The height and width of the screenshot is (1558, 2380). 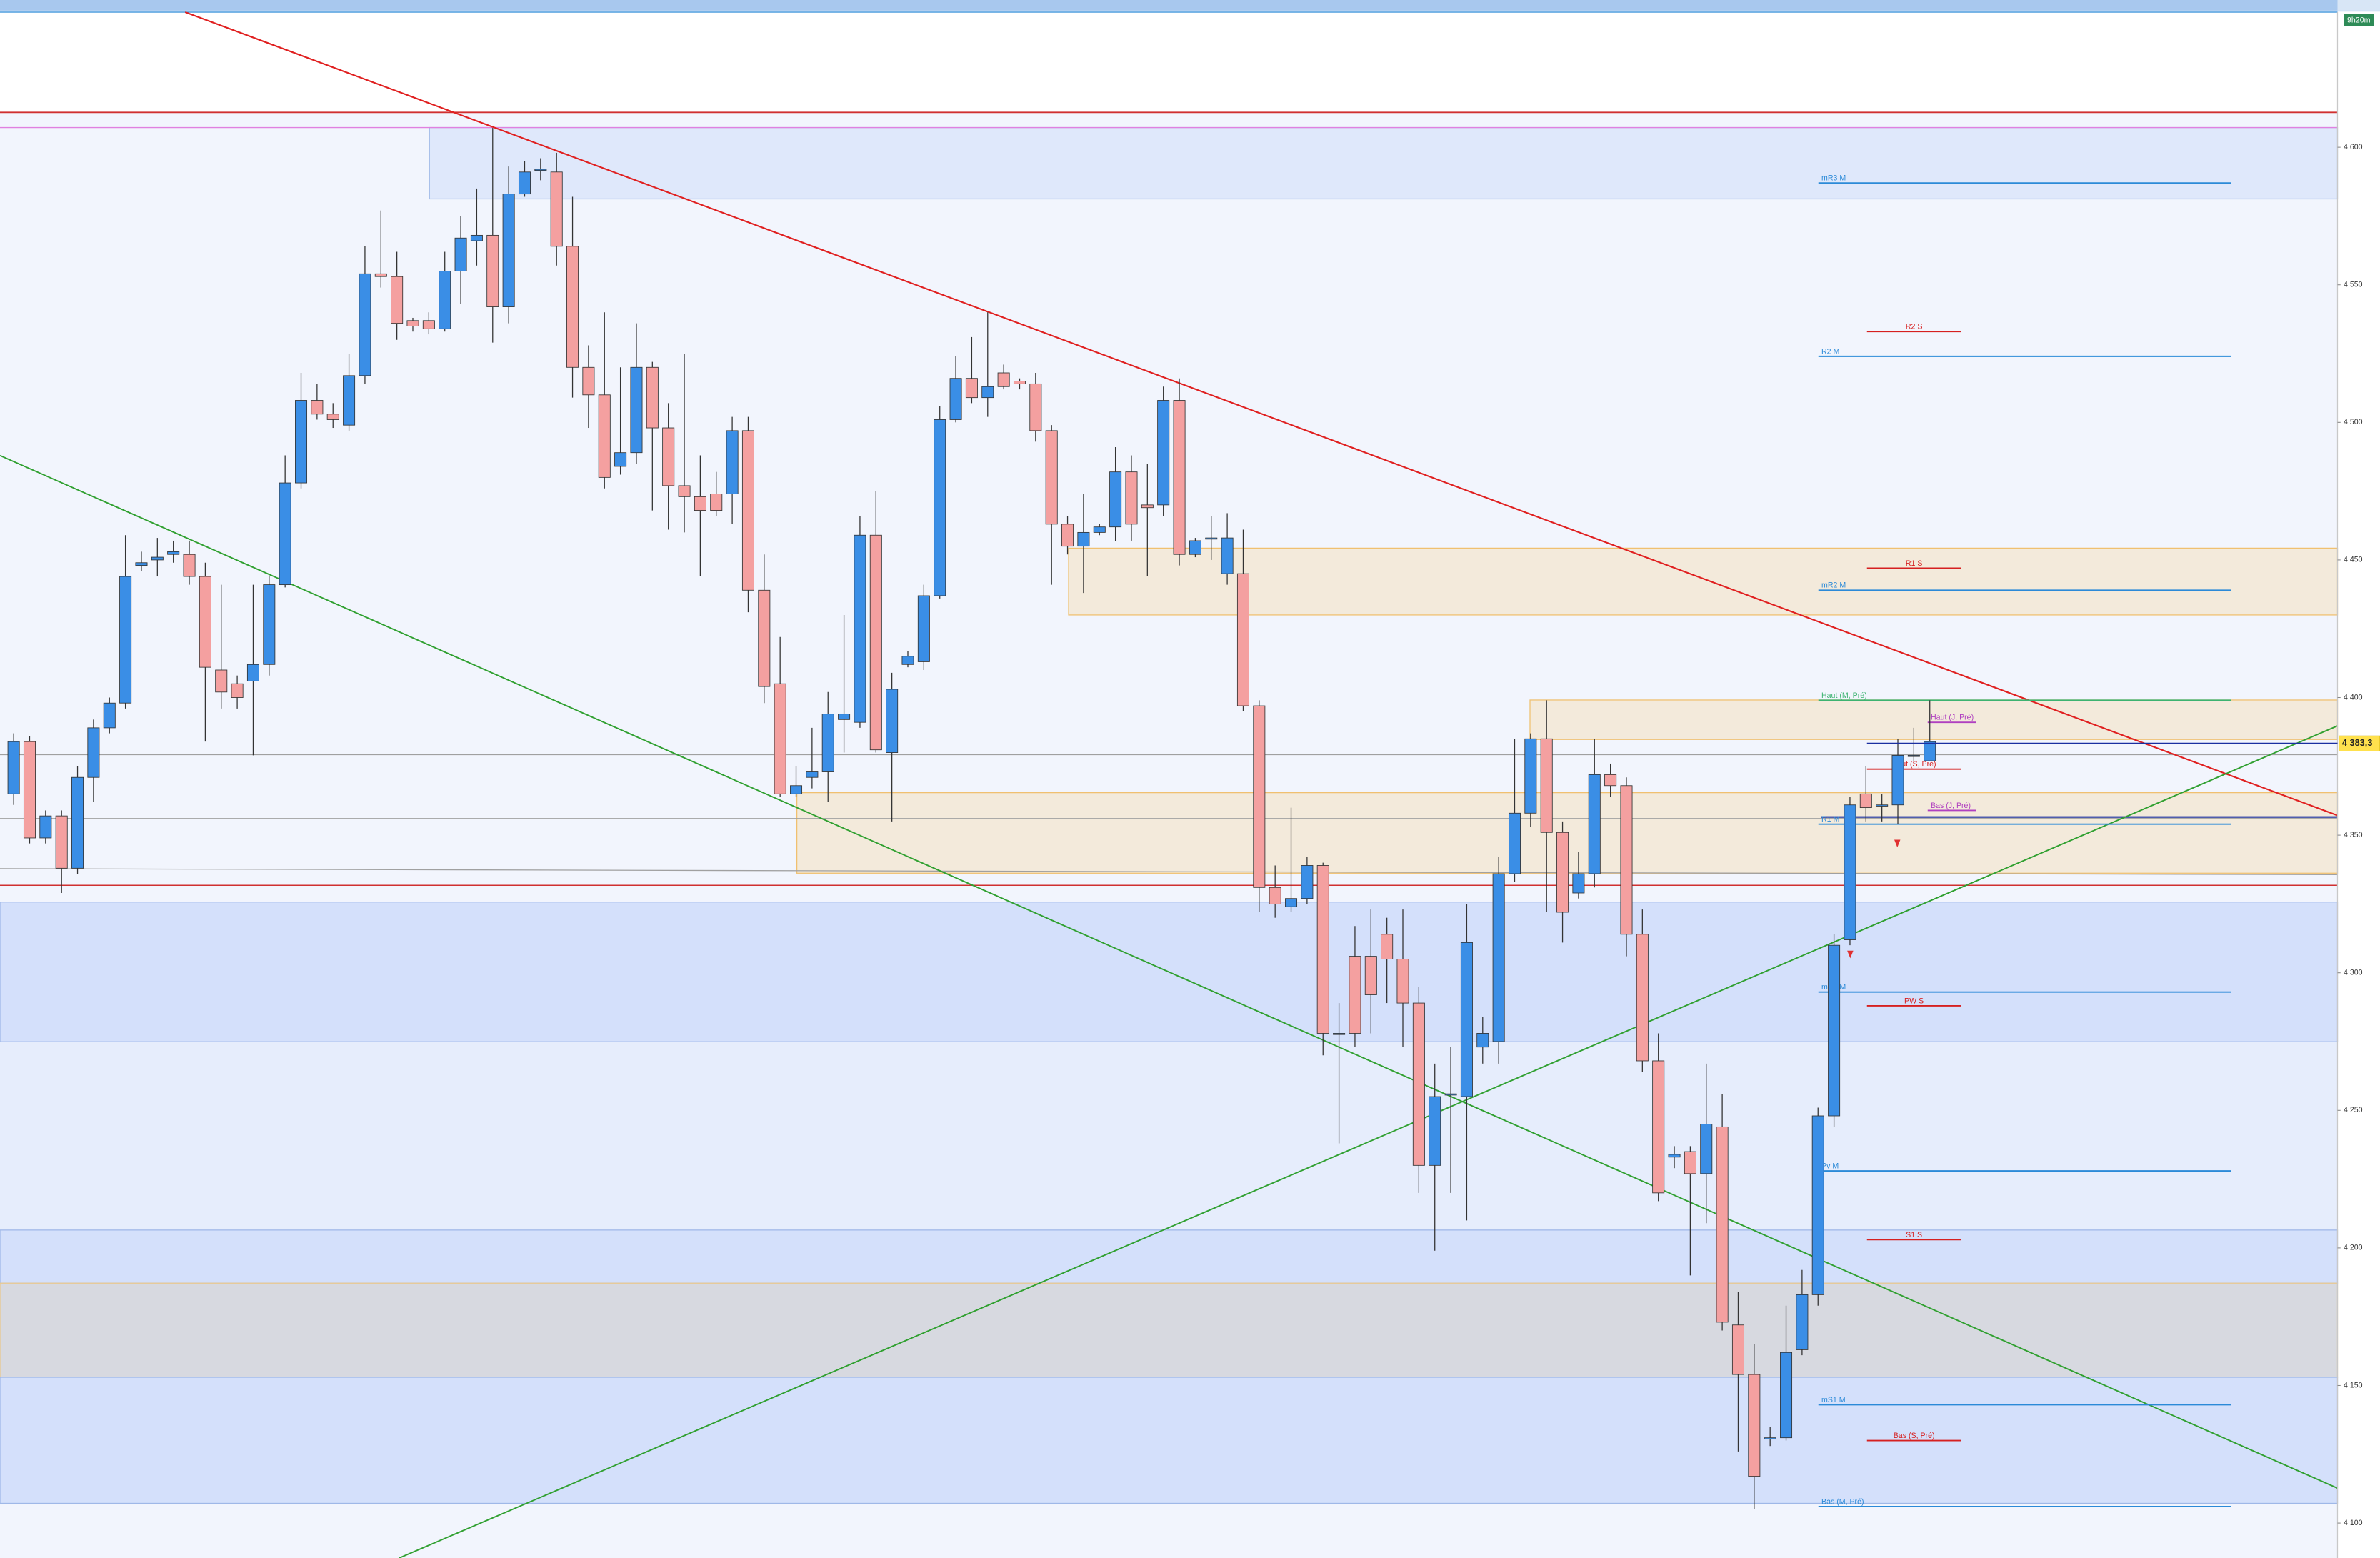 What do you see at coordinates (2353, 835) in the screenshot?
I see `y-tick-label: 4 350` at bounding box center [2353, 835].